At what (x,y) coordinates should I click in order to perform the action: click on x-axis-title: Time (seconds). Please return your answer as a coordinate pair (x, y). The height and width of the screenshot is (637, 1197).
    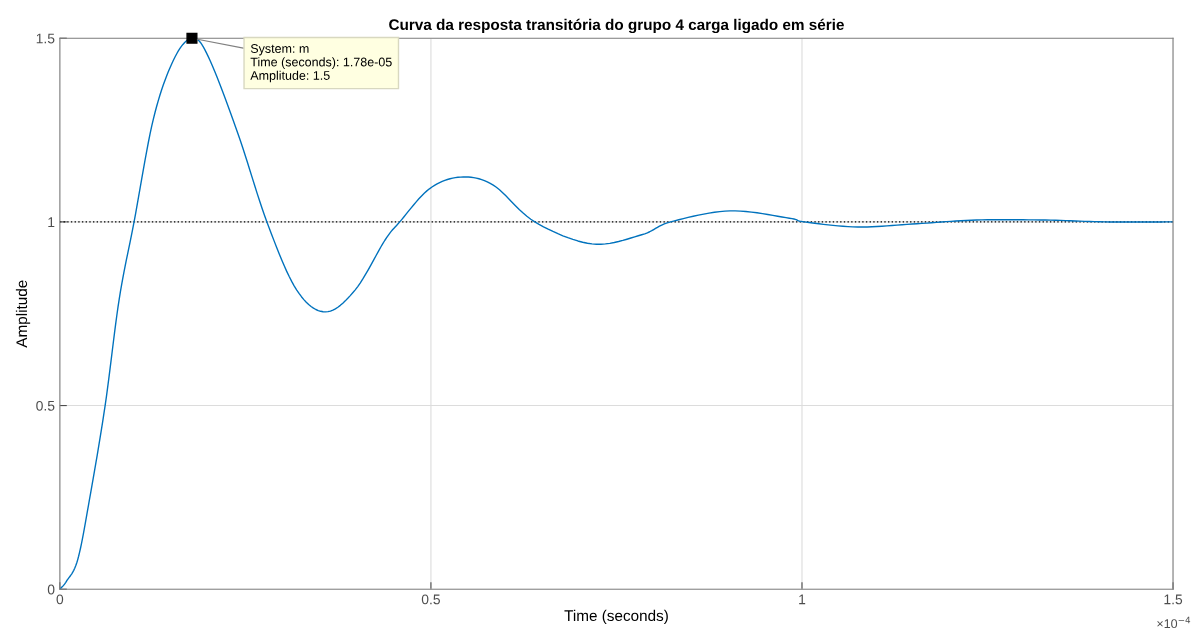
    Looking at the image, I should click on (616, 617).